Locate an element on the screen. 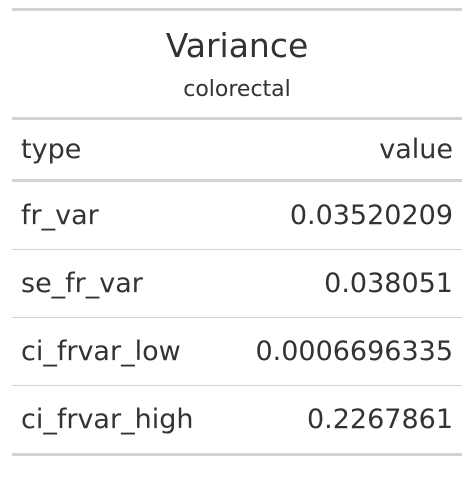 This screenshot has width=472, height=478. header-rule is located at coordinates (237, 118).